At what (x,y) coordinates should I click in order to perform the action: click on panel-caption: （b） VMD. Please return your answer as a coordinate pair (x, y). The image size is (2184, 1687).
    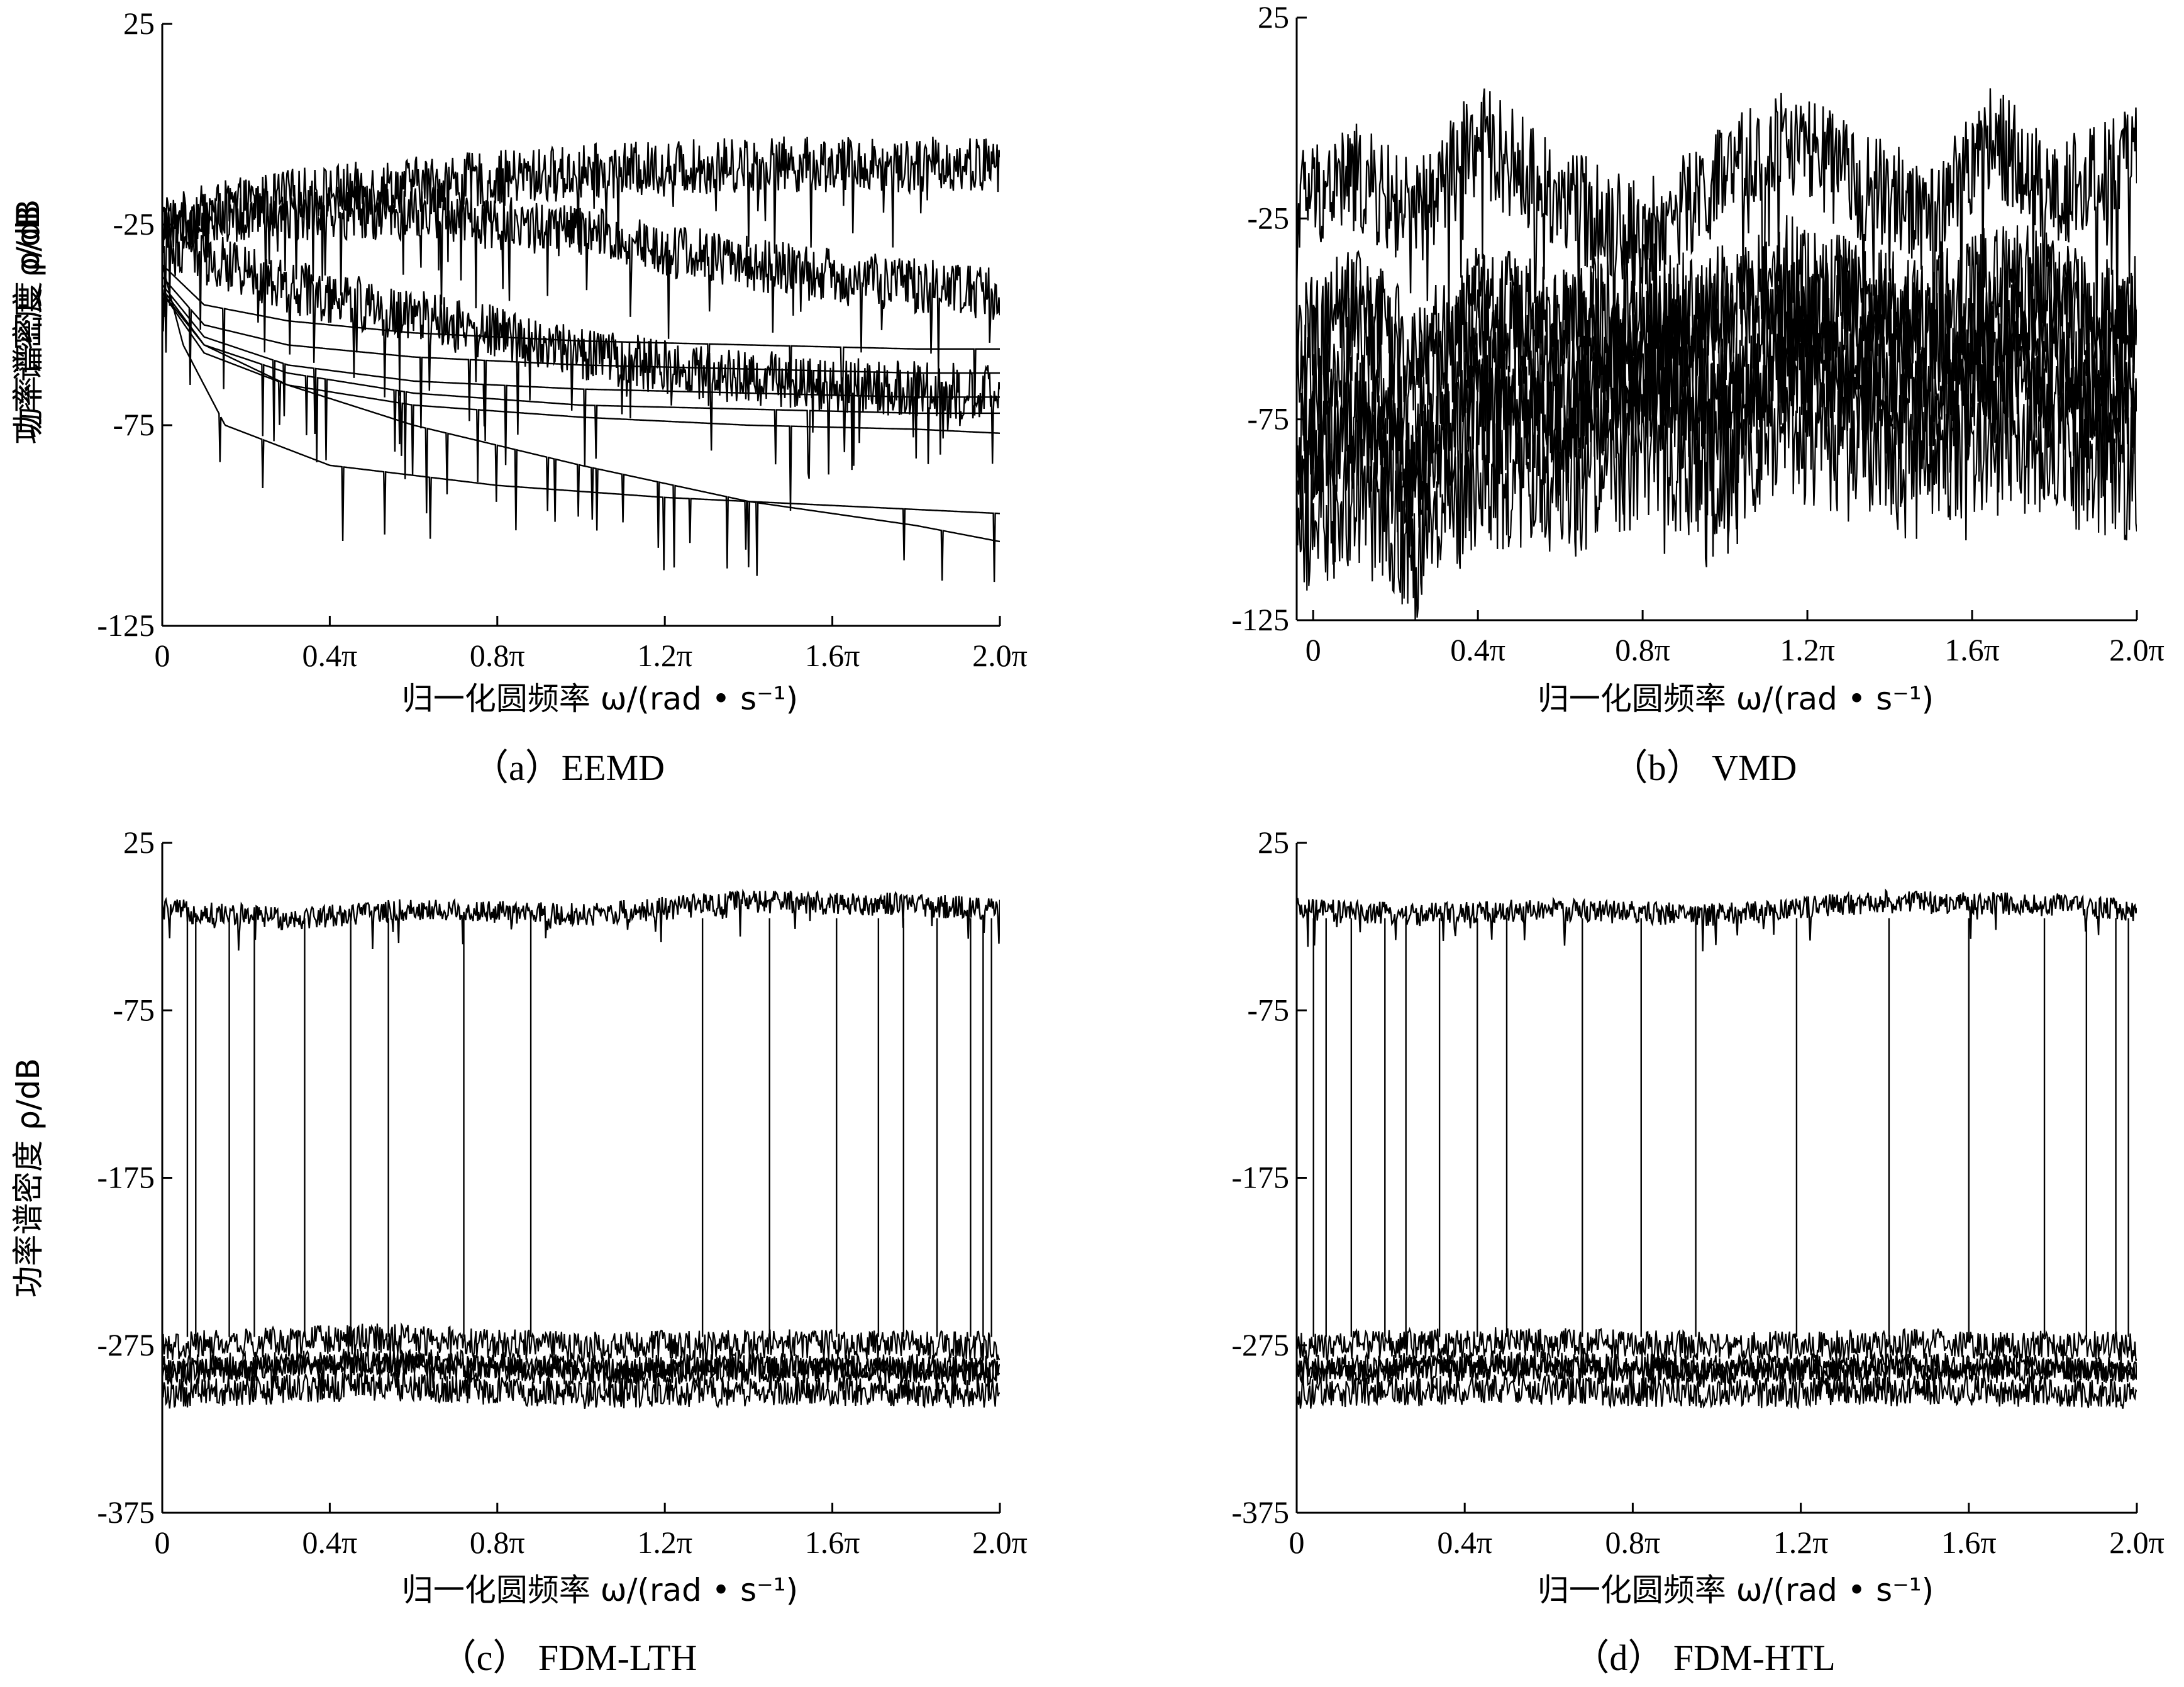
    Looking at the image, I should click on (1704, 767).